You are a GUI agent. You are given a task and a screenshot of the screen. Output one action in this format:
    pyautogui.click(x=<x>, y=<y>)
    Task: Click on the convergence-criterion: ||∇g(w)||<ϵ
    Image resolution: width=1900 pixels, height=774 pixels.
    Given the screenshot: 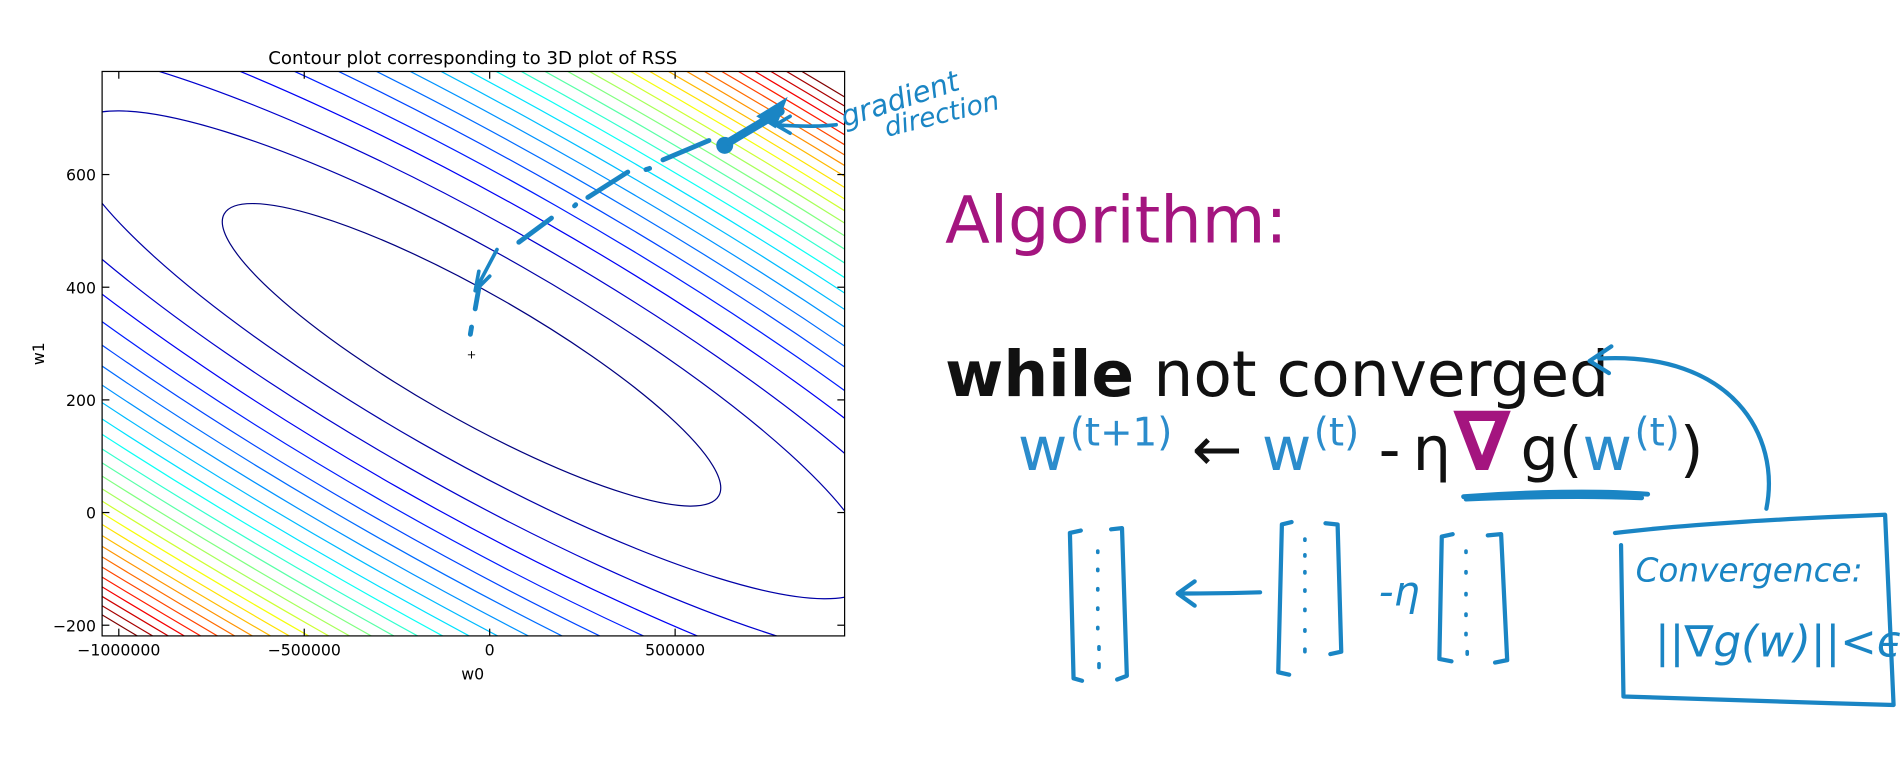 What is the action you would take?
    pyautogui.click(x=1777, y=643)
    